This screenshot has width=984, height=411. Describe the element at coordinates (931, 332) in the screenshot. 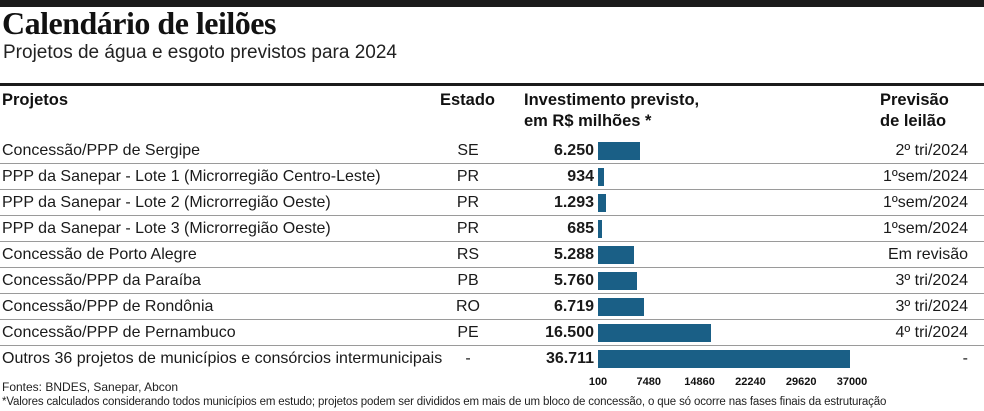

I see `auction-forecast: 4º tri/2024` at that location.